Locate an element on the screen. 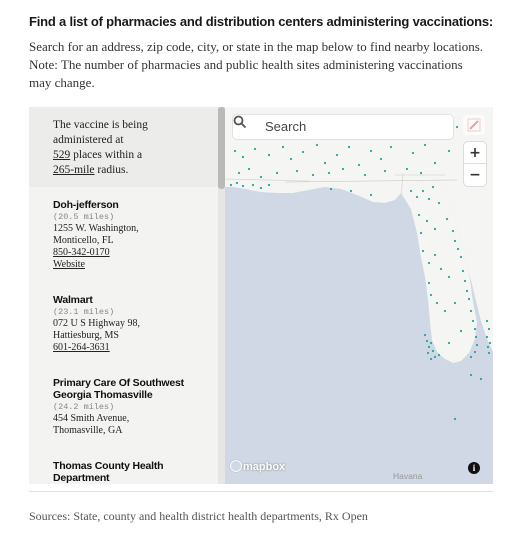 The height and width of the screenshot is (536, 524). zoom-controls: + − is located at coordinates (475, 164).